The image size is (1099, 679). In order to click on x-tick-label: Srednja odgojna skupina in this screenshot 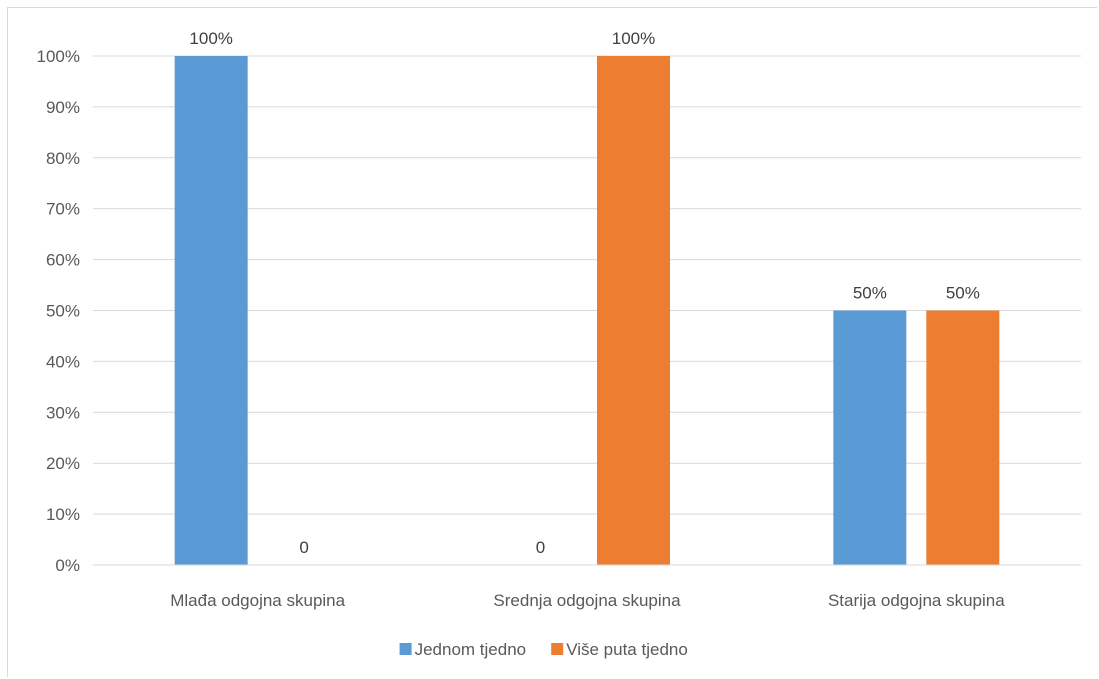, I will do `click(587, 600)`.